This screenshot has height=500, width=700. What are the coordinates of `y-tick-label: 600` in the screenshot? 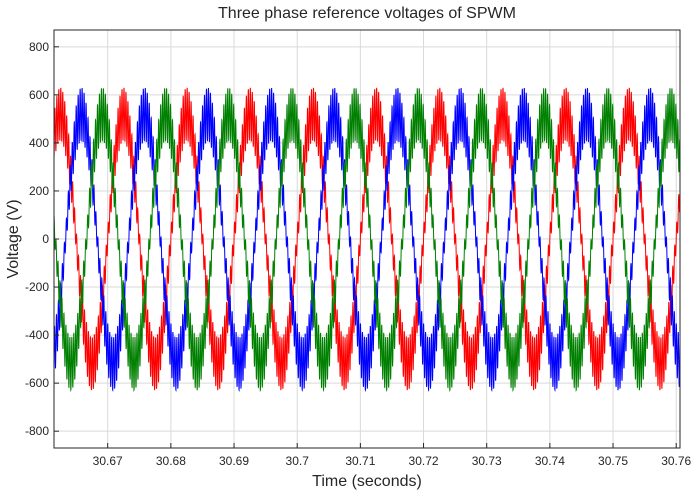 It's located at (39, 95).